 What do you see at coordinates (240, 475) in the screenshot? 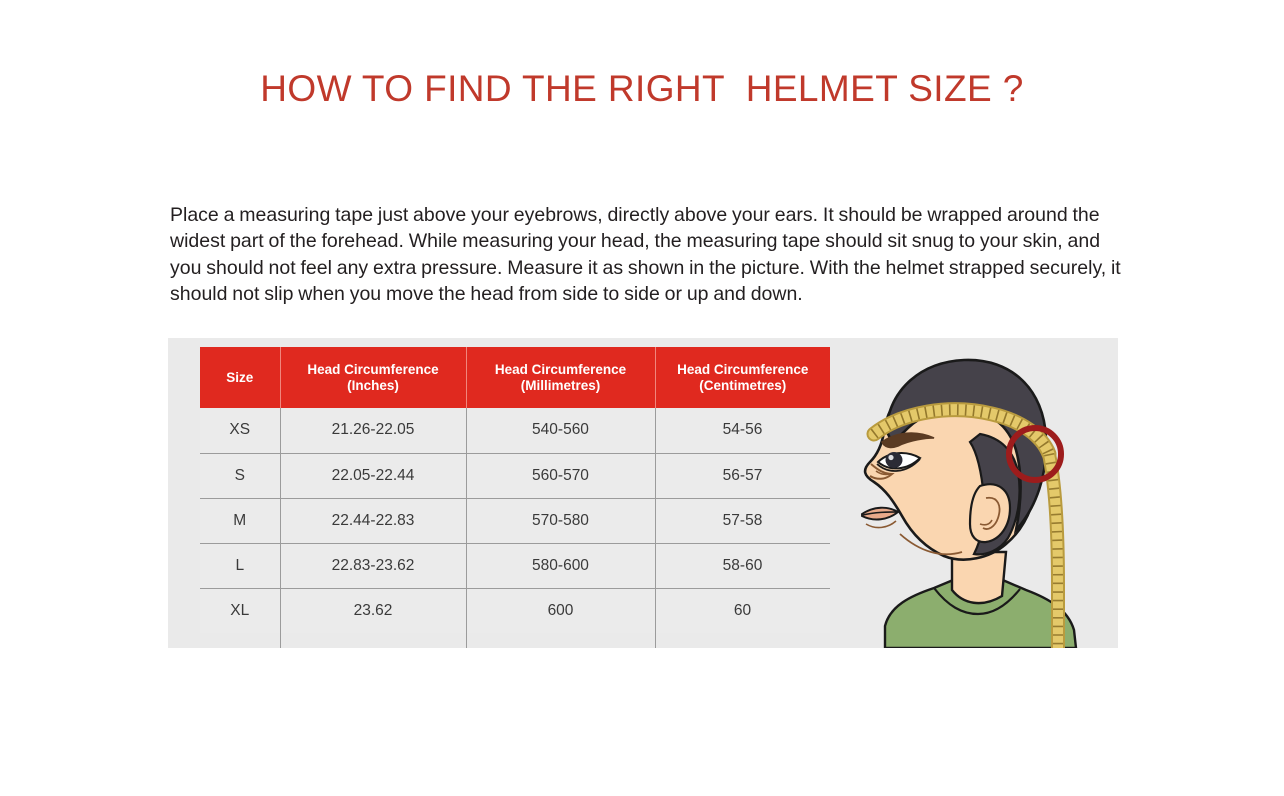
I see `cell-size: S` at bounding box center [240, 475].